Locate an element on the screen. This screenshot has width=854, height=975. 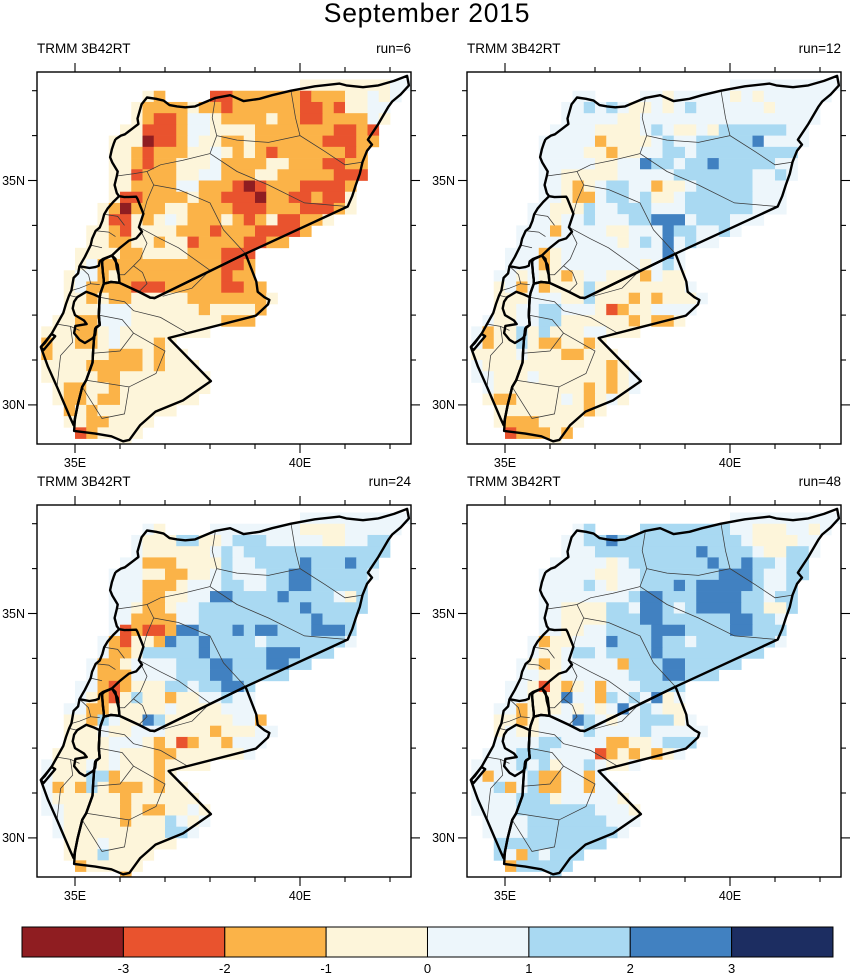
svg-text: -3 is located at coordinates (124, 968).